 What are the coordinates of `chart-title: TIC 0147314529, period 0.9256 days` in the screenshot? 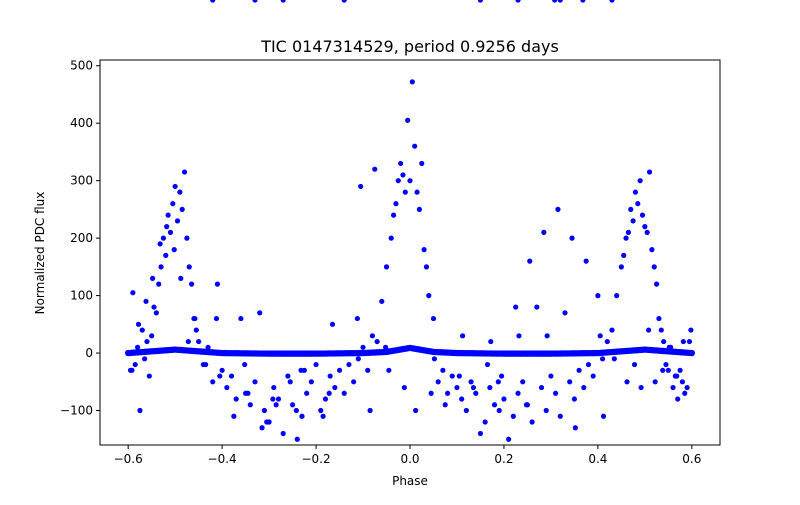 It's located at (409, 46).